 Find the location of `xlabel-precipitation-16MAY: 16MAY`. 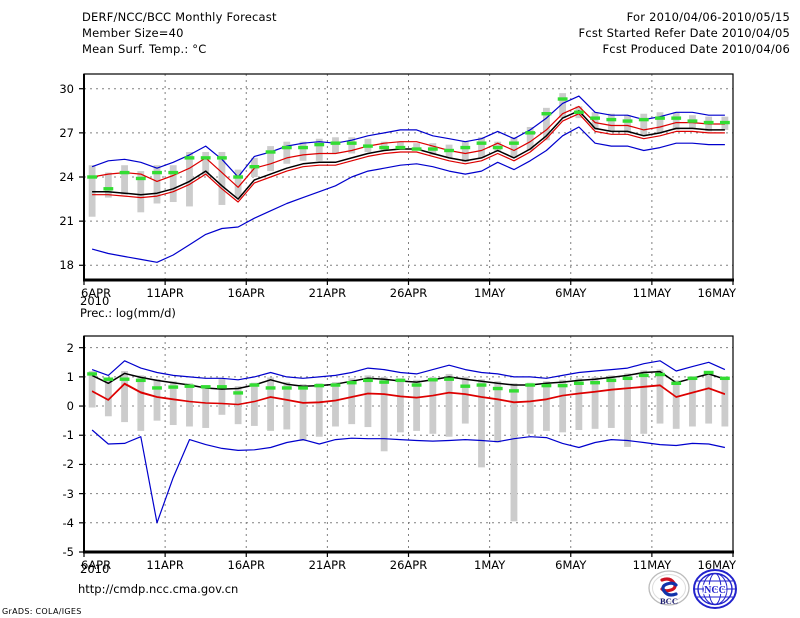

xlabel-precipitation-16MAY: 16MAY is located at coordinates (716, 565).